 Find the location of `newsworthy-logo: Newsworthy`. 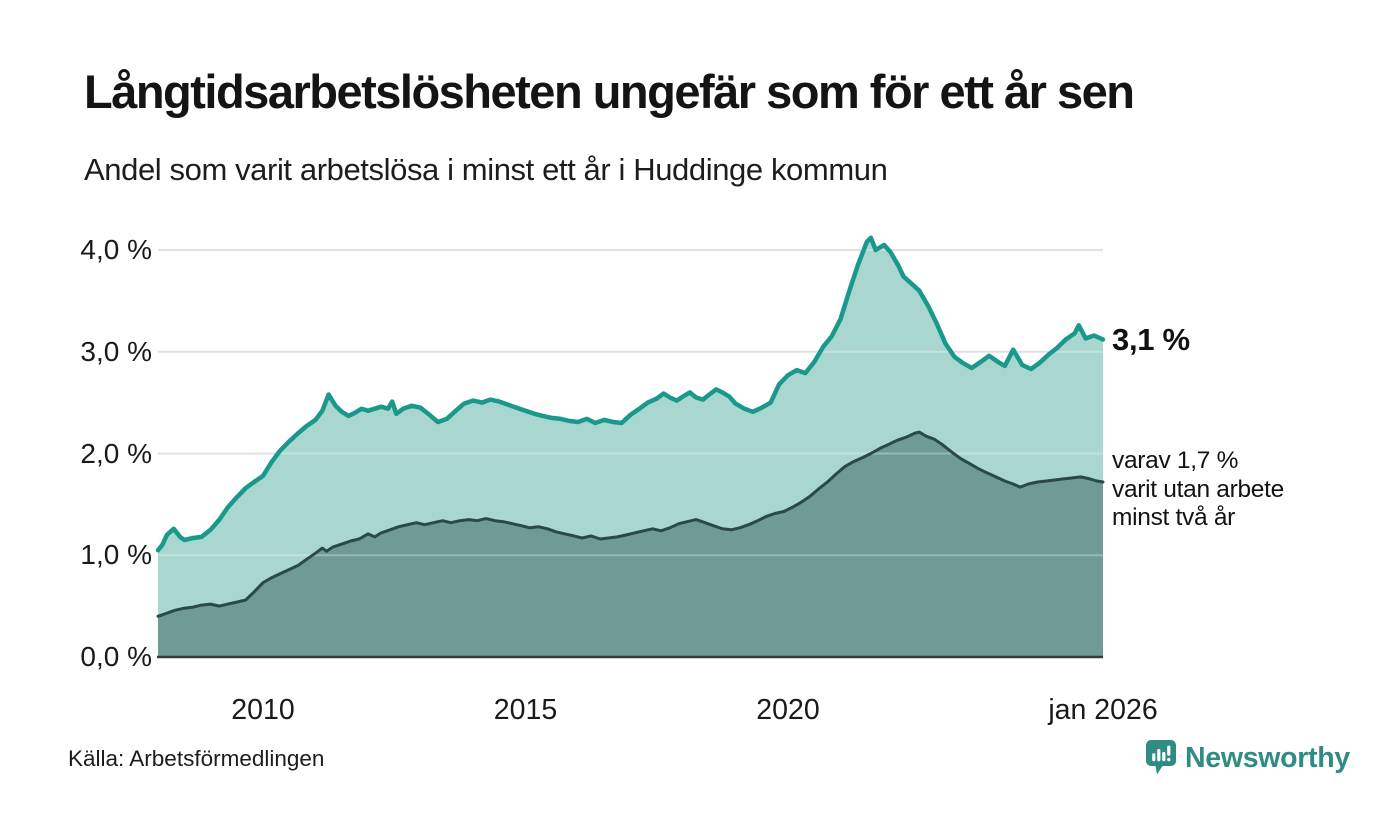

newsworthy-logo: Newsworthy is located at coordinates (1248, 758).